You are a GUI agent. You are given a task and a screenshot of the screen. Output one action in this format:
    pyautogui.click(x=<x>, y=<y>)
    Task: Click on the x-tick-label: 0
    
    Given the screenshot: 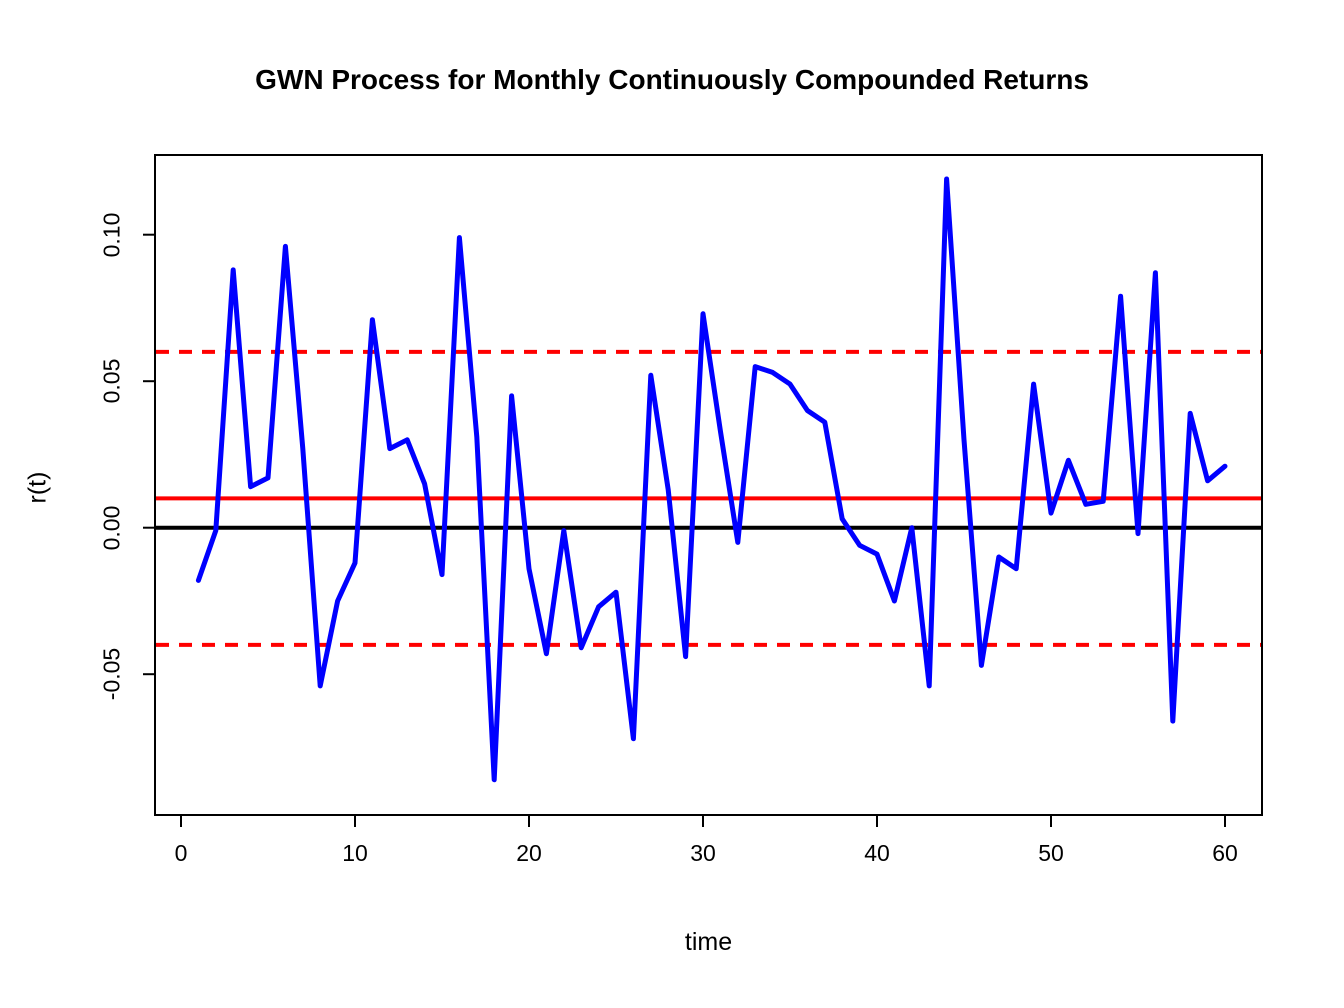 What is the action you would take?
    pyautogui.click(x=181, y=853)
    